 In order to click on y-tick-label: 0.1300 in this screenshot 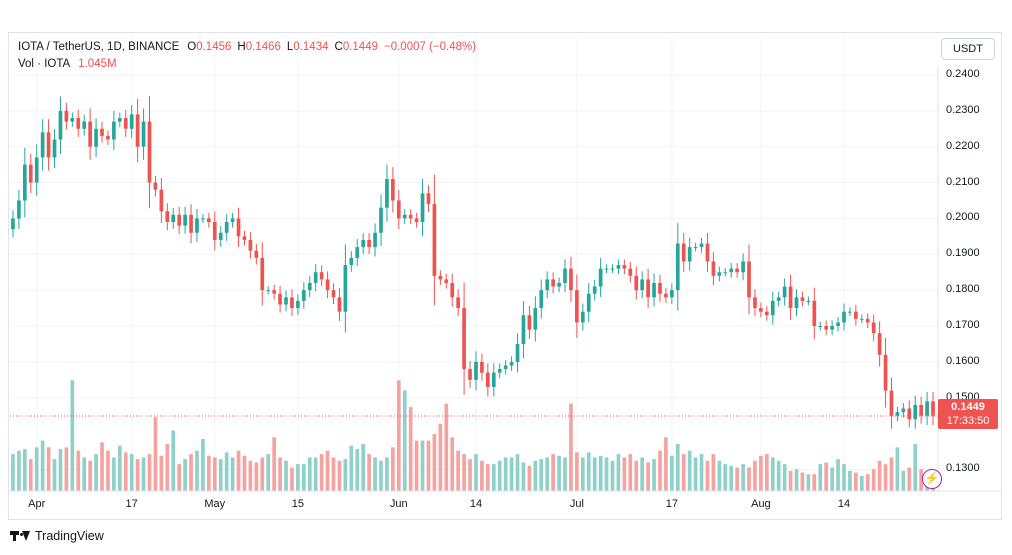, I will do `click(963, 468)`.